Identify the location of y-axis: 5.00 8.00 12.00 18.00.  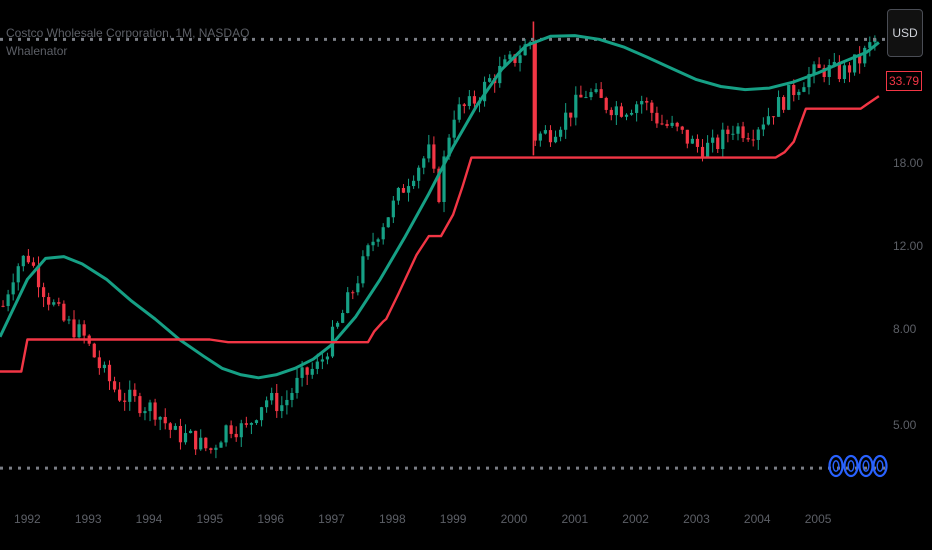
(908, 294).